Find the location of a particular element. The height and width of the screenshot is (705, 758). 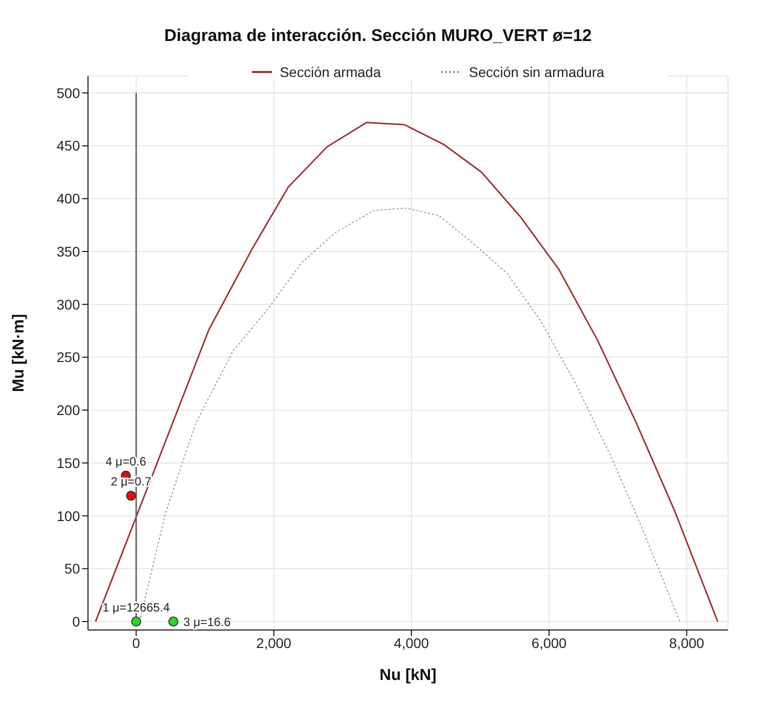

y-tick-label: 50 is located at coordinates (72, 568).